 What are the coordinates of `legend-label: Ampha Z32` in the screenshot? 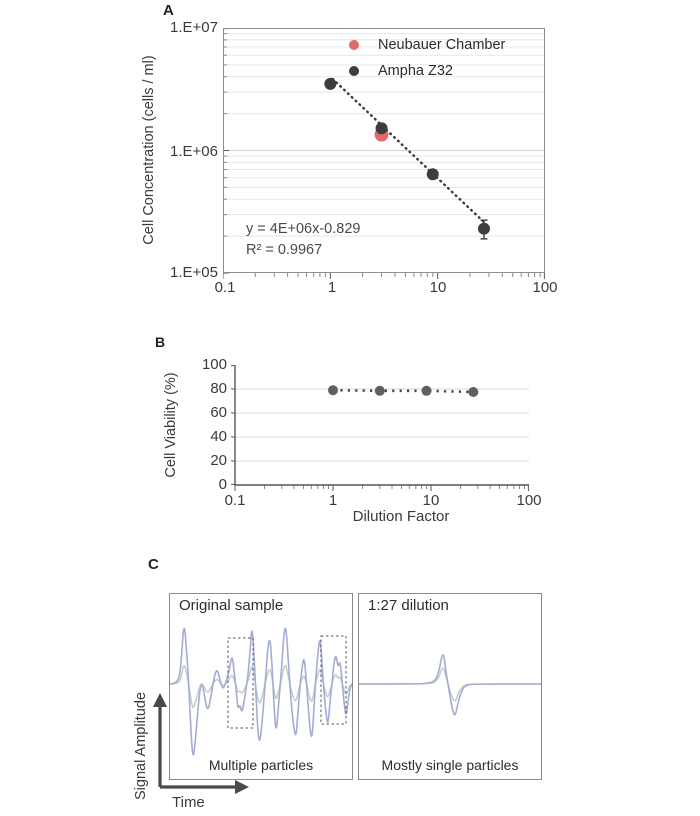 It's located at (415, 71).